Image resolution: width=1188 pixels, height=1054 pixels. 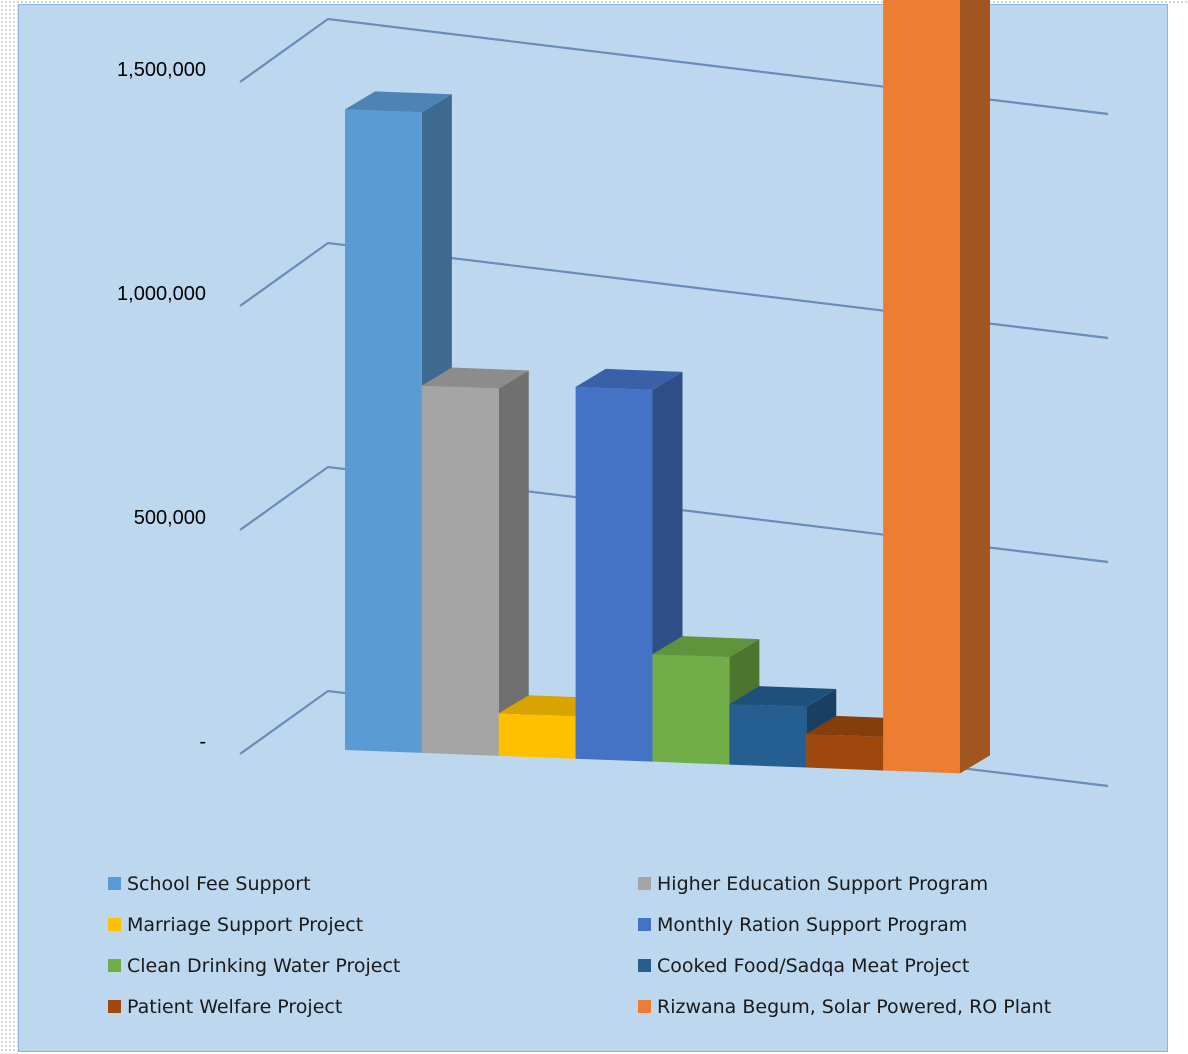 I want to click on legend-item: Marriage Support Project, so click(x=373, y=924).